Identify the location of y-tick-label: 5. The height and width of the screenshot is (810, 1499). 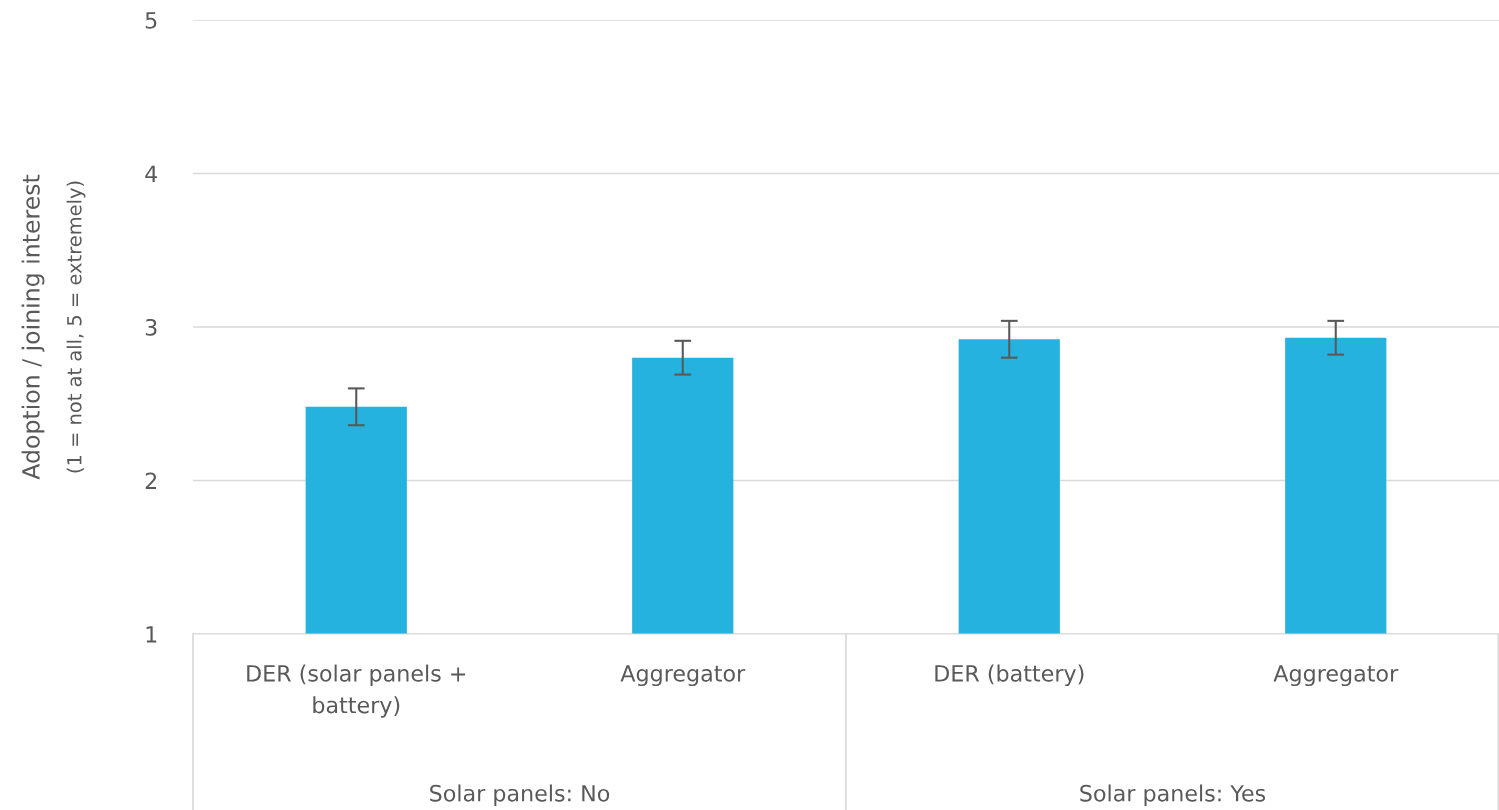
(151, 20).